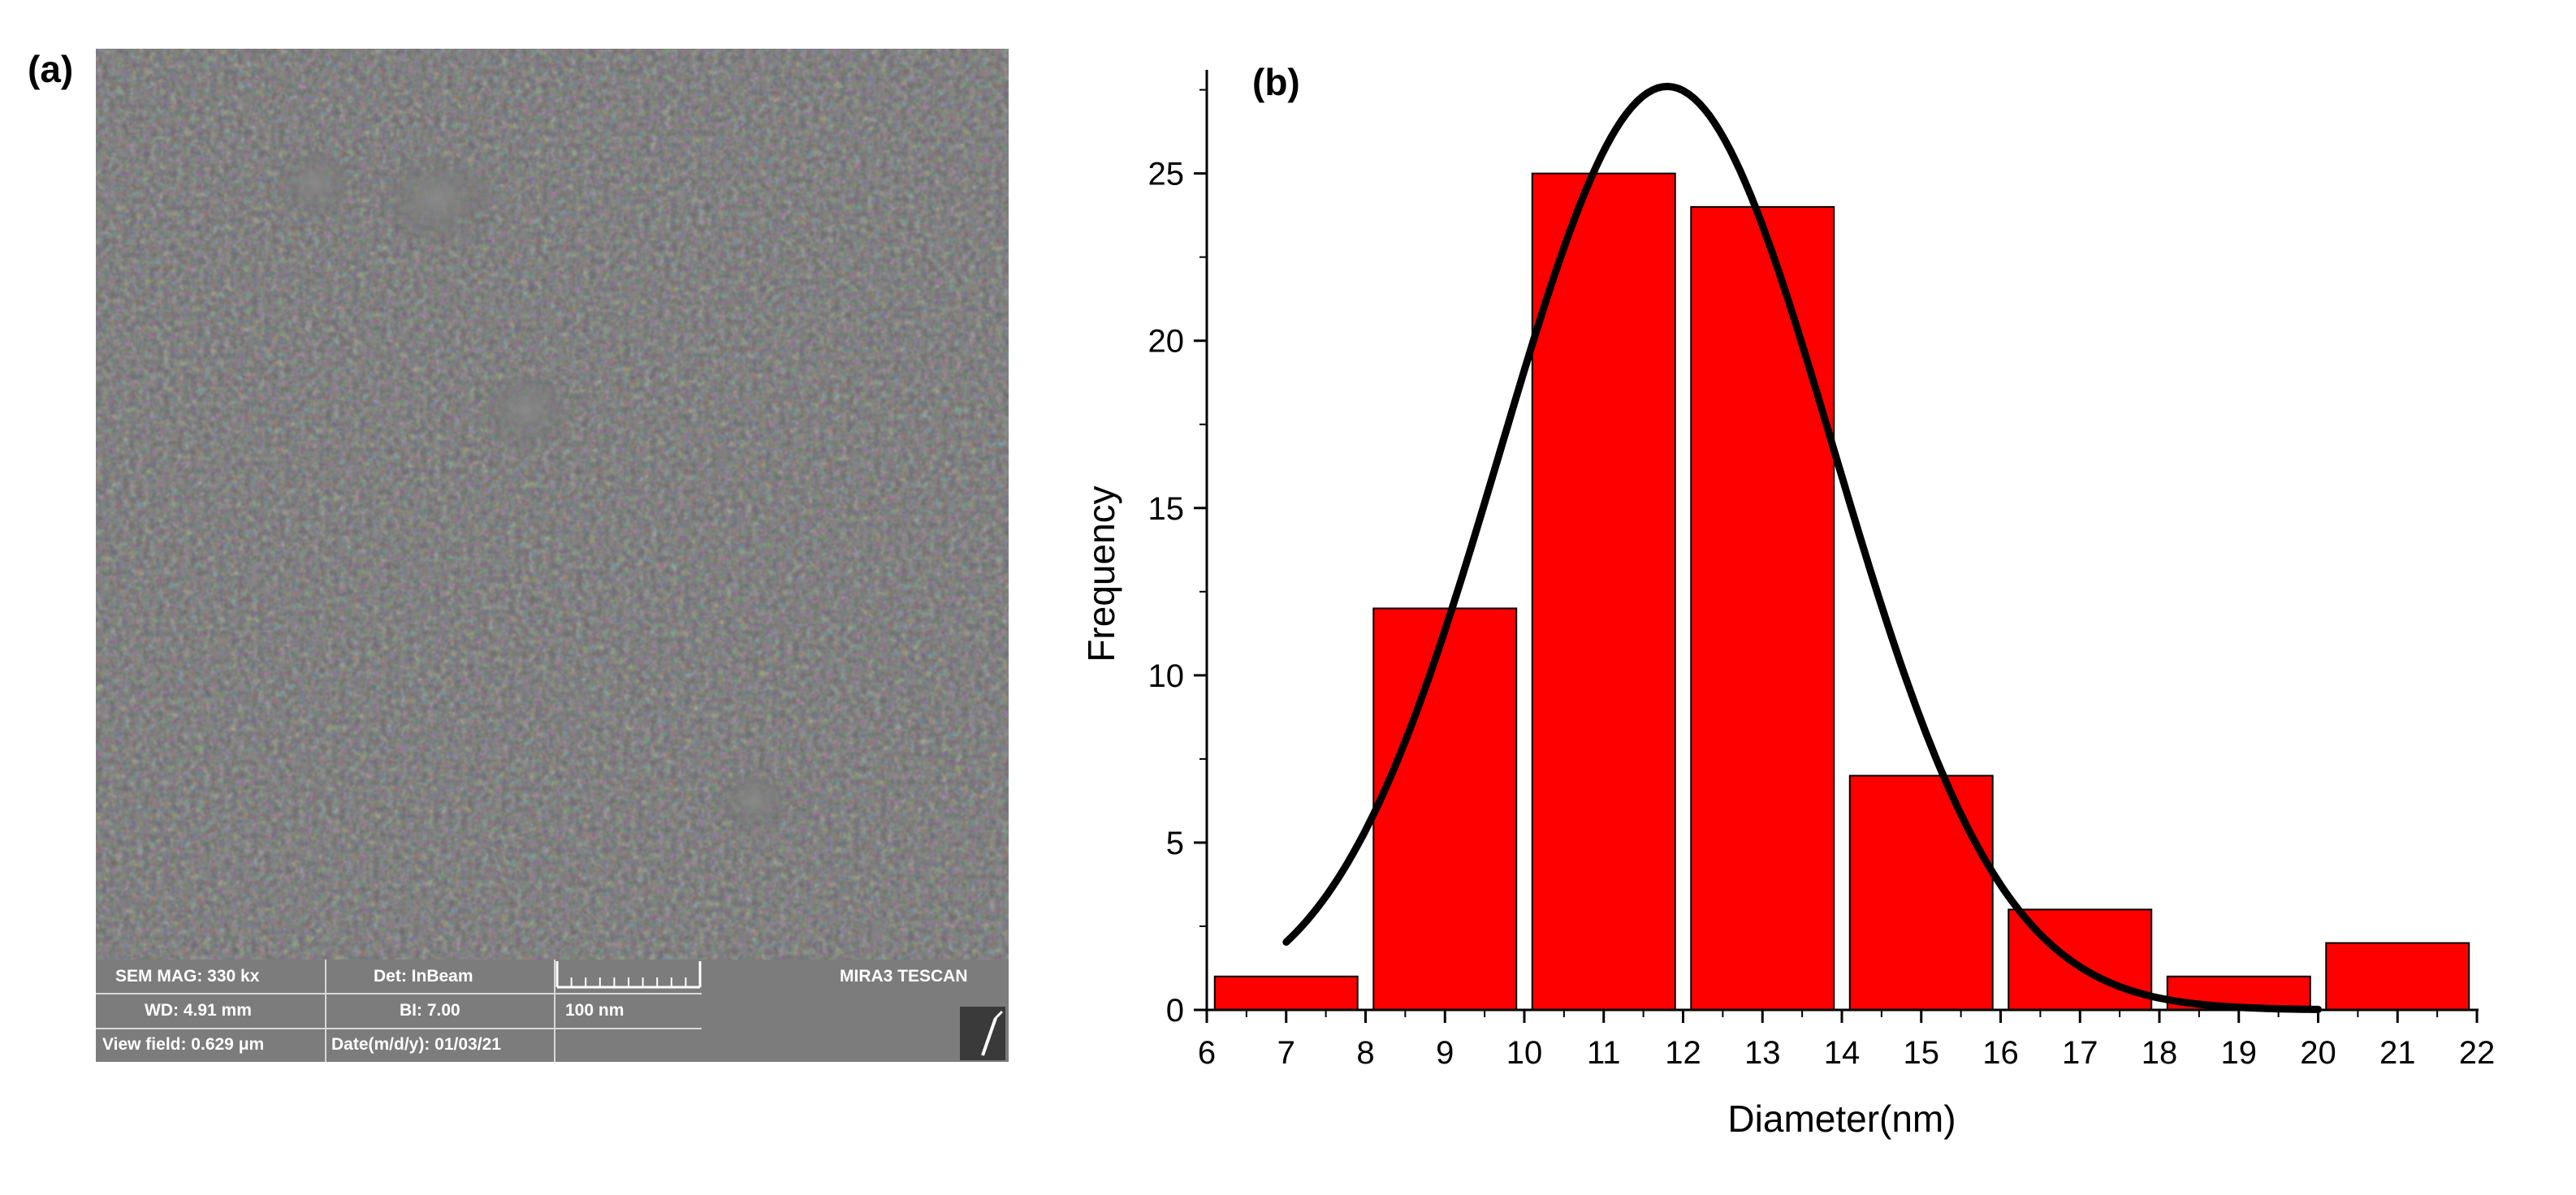 The height and width of the screenshot is (1195, 2576). I want to click on x-tick-label: 12, so click(1683, 1053).